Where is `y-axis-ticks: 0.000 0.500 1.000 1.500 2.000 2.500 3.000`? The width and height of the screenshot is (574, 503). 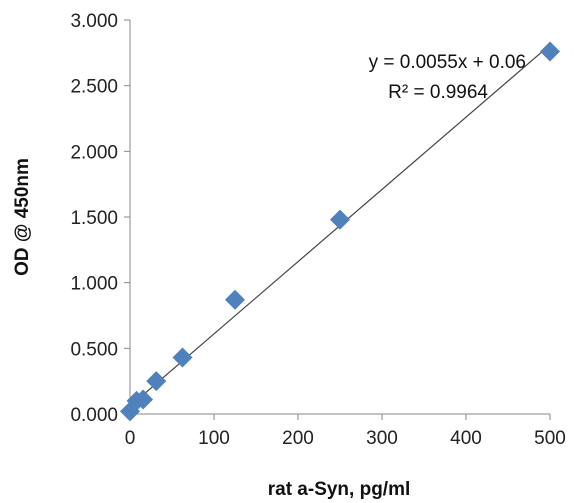 y-axis-ticks: 0.000 0.500 1.000 1.500 2.000 2.500 3.000 is located at coordinates (100, 218).